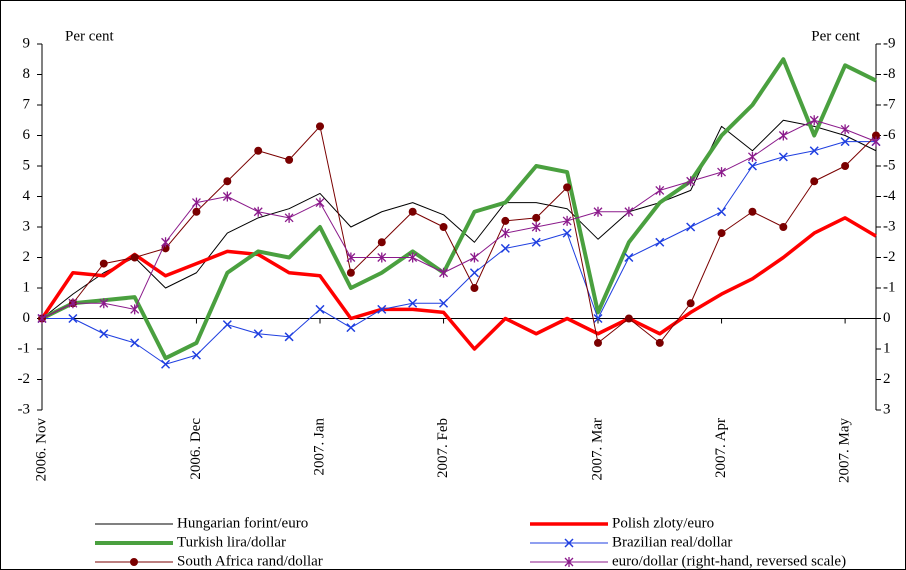 The image size is (906, 570). What do you see at coordinates (889, 74) in the screenshot?
I see `y2-tick-label: -8` at bounding box center [889, 74].